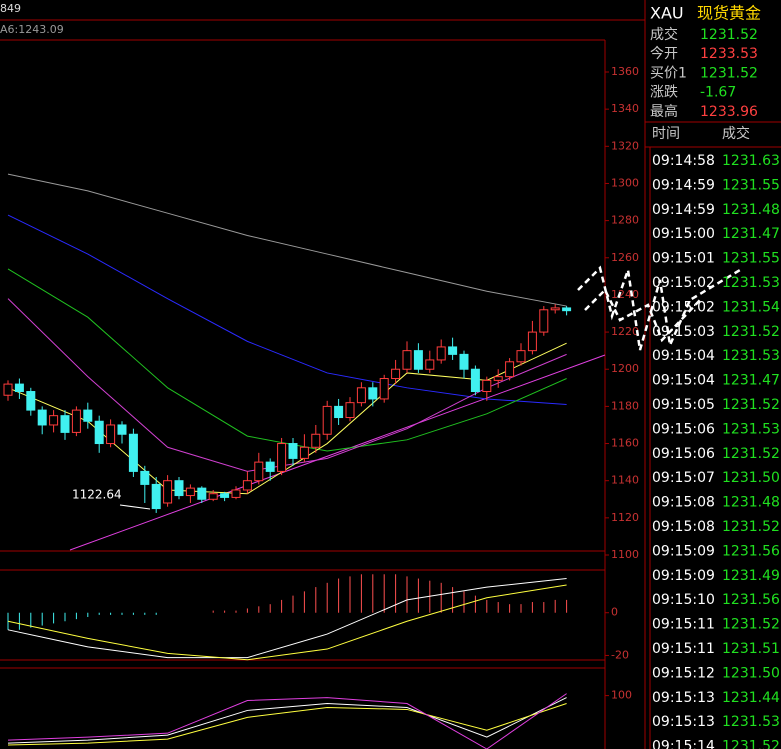 The width and height of the screenshot is (781, 749). What do you see at coordinates (683, 673) in the screenshot?
I see `tick-time: 09:15:12` at bounding box center [683, 673].